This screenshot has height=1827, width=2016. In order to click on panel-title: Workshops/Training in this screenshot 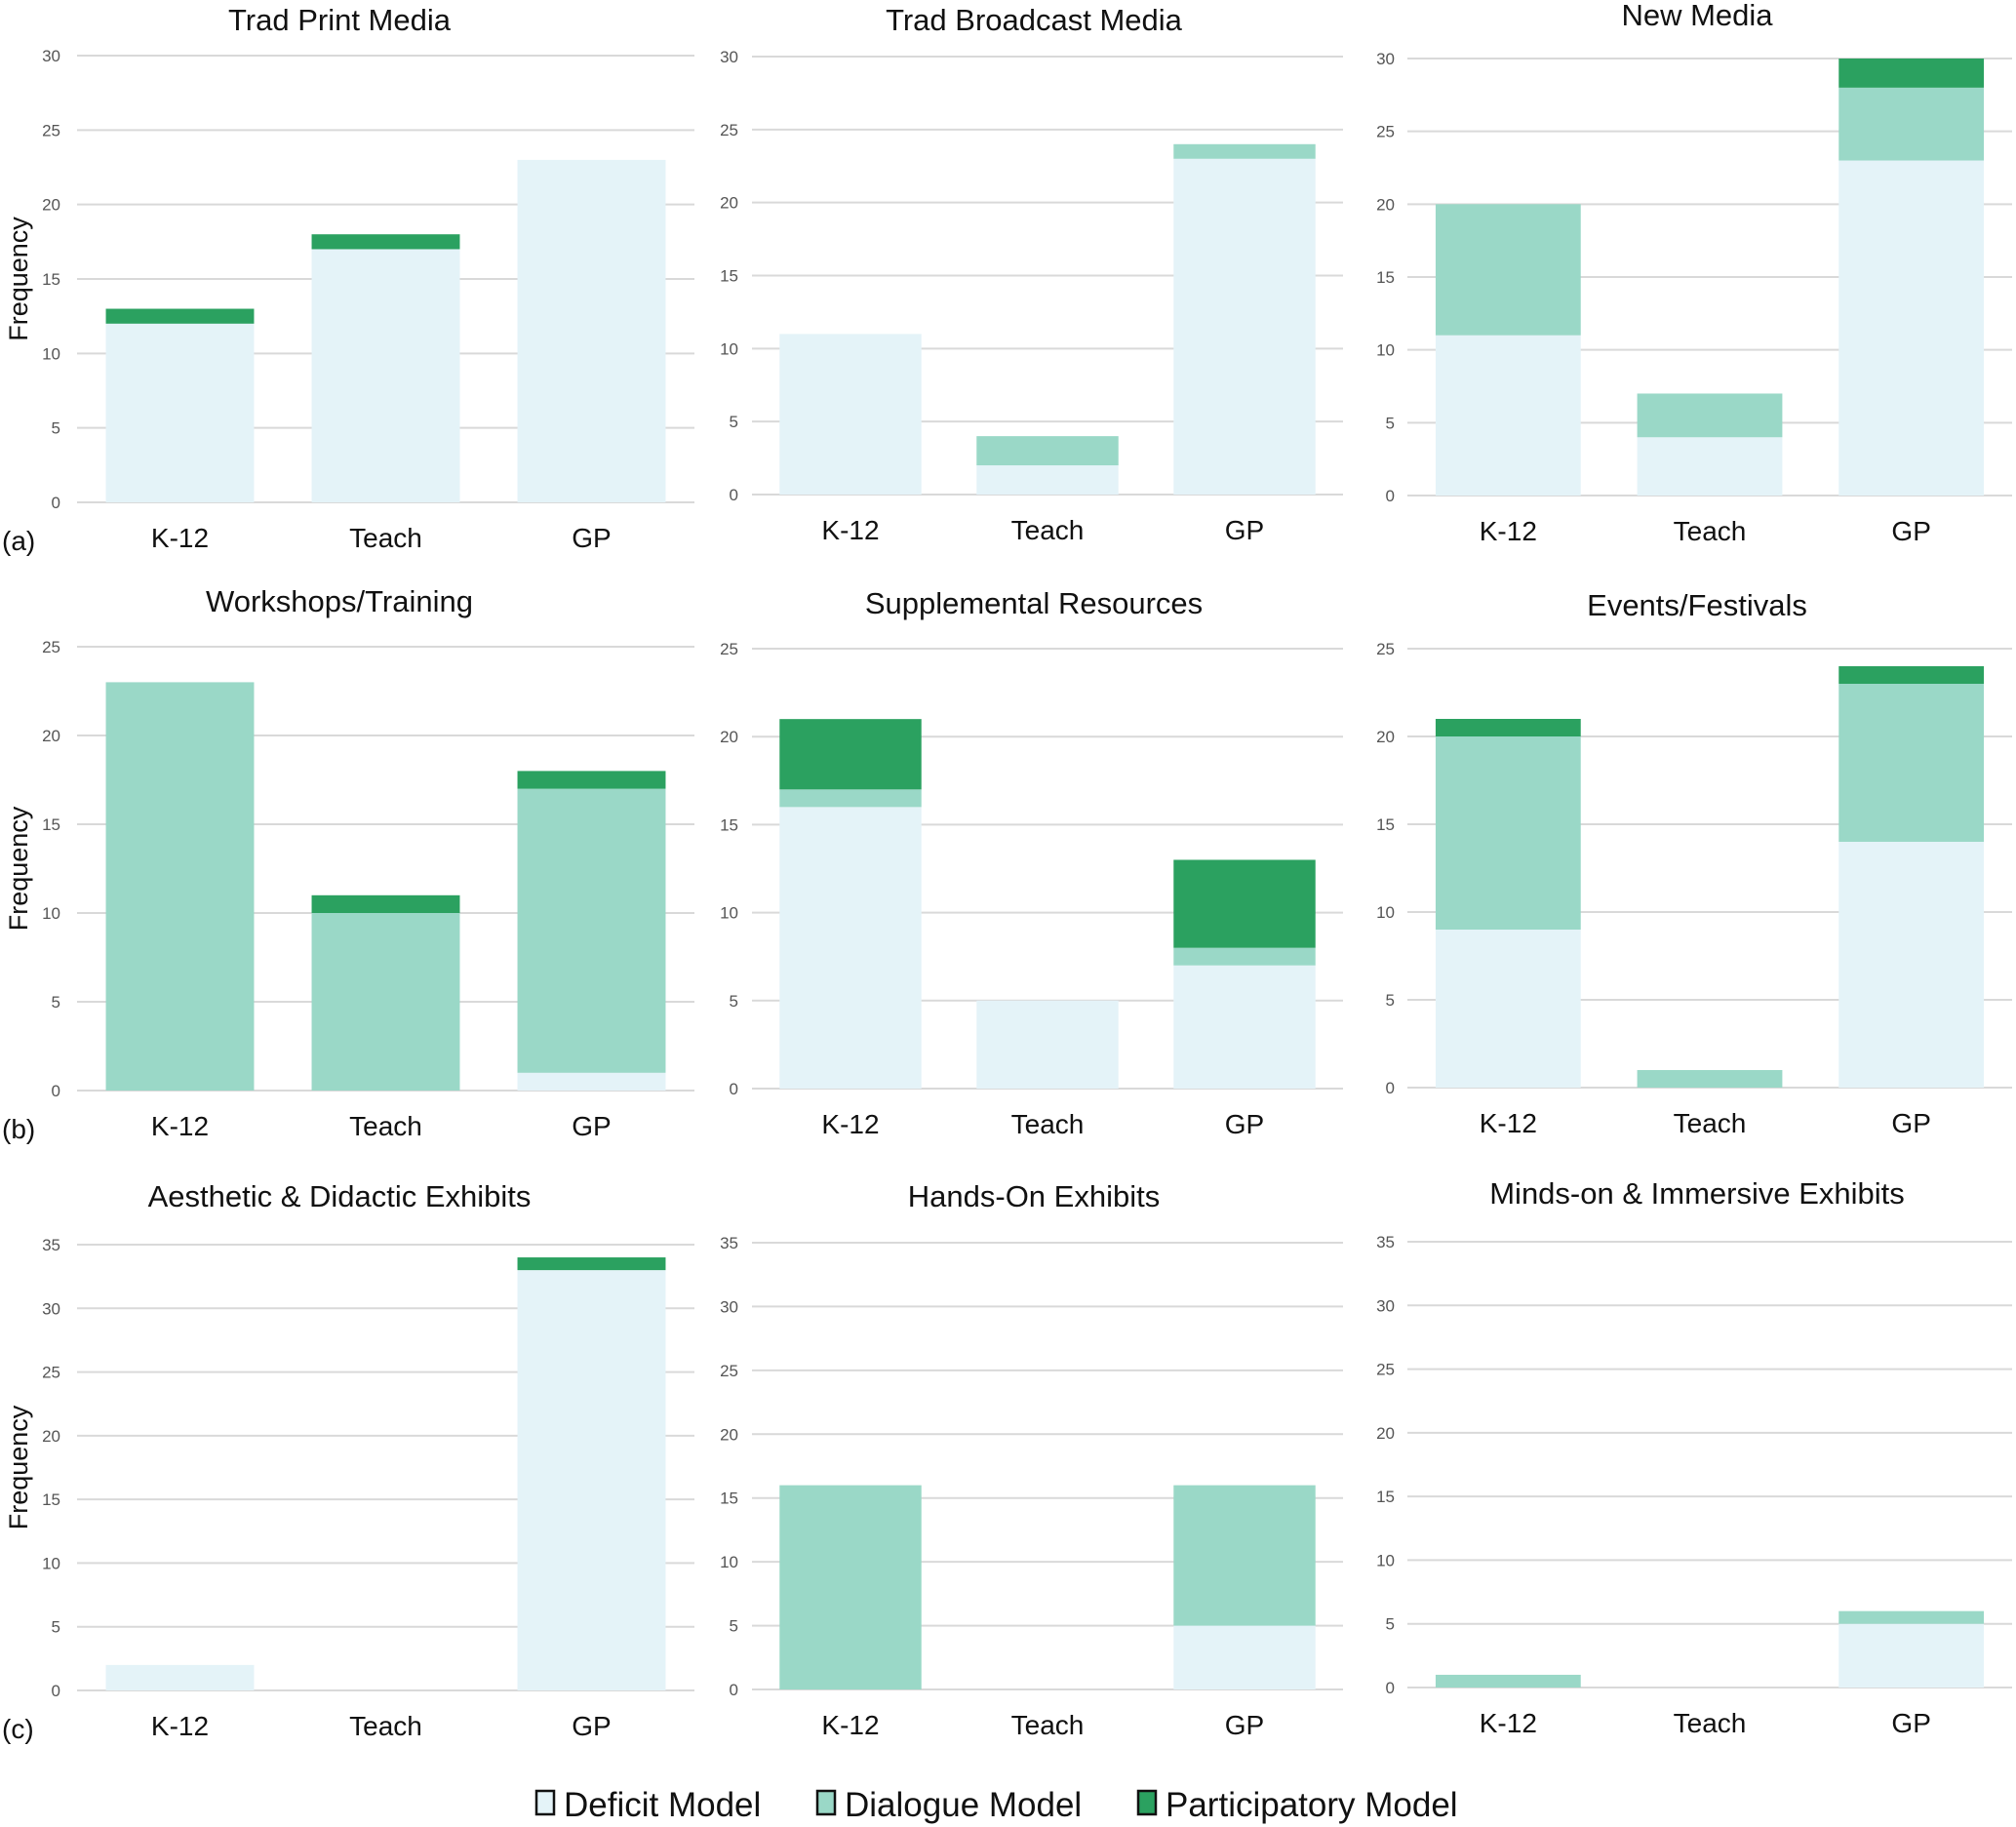, I will do `click(340, 601)`.